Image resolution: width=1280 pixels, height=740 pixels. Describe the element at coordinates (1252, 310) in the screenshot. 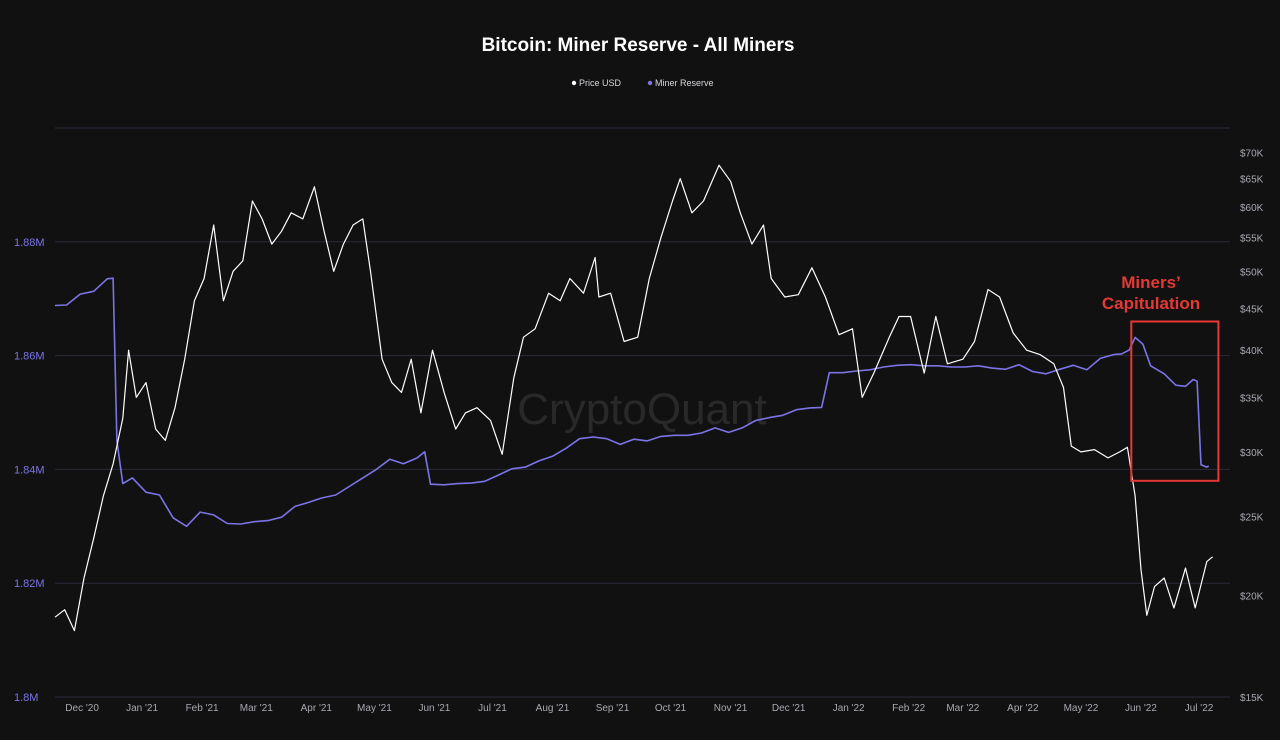

I see `y-tick-label-right: $45K` at that location.